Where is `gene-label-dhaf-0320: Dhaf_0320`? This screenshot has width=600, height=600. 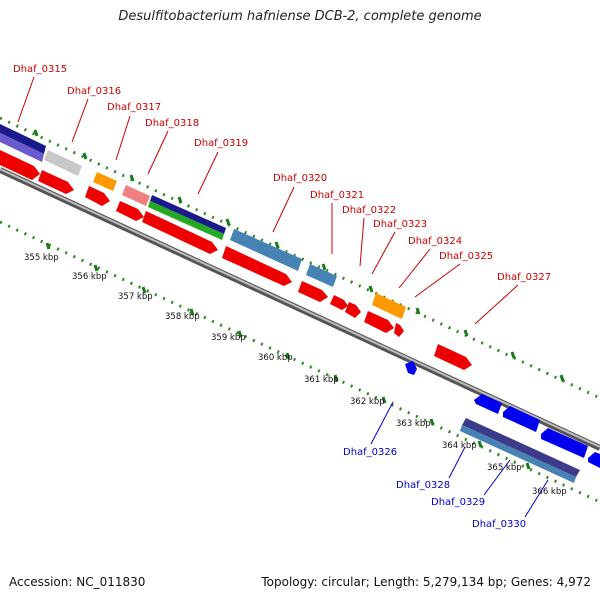
gene-label-dhaf-0320: Dhaf_0320 is located at coordinates (300, 178).